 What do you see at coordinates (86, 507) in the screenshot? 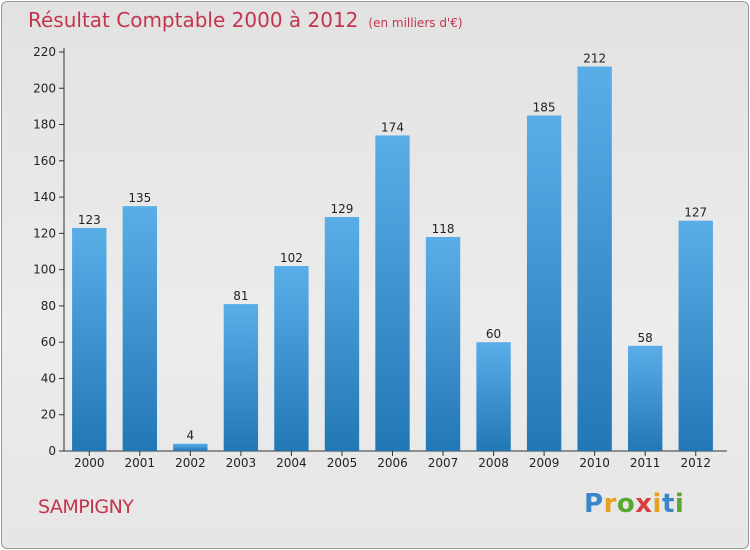
I see `place-name: SAMPIGNY` at bounding box center [86, 507].